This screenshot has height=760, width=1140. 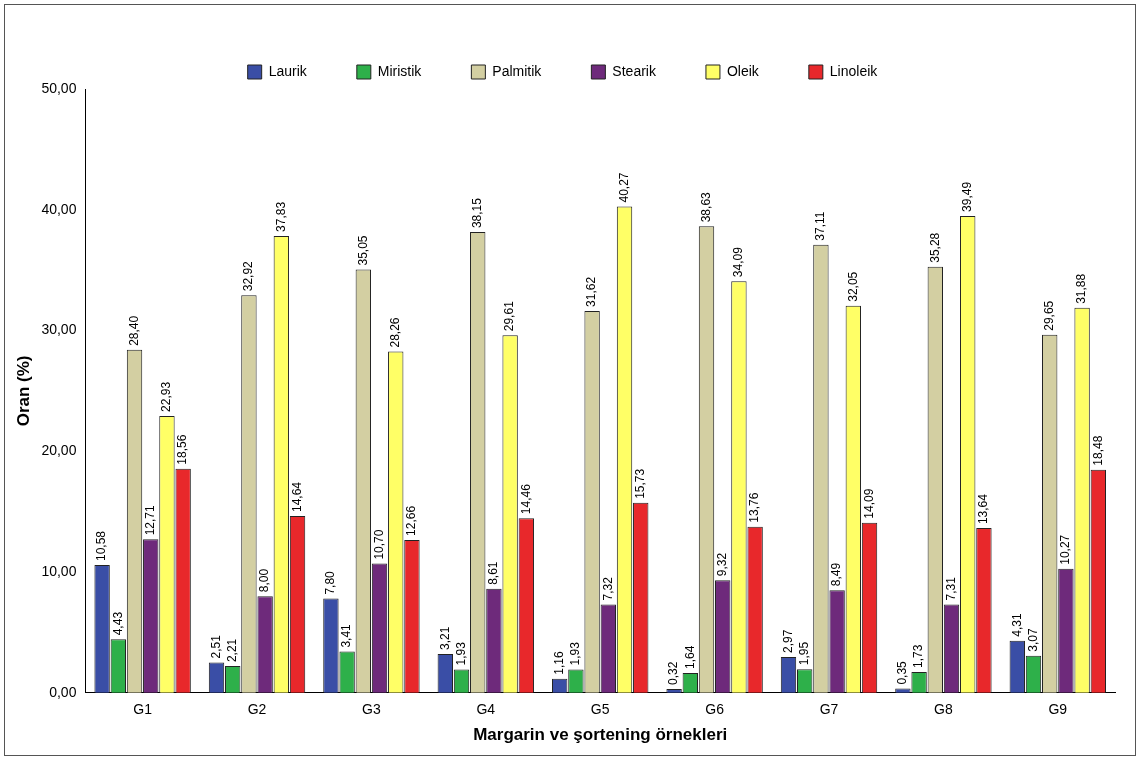 What do you see at coordinates (296, 497) in the screenshot?
I see `data-label: 14,64` at bounding box center [296, 497].